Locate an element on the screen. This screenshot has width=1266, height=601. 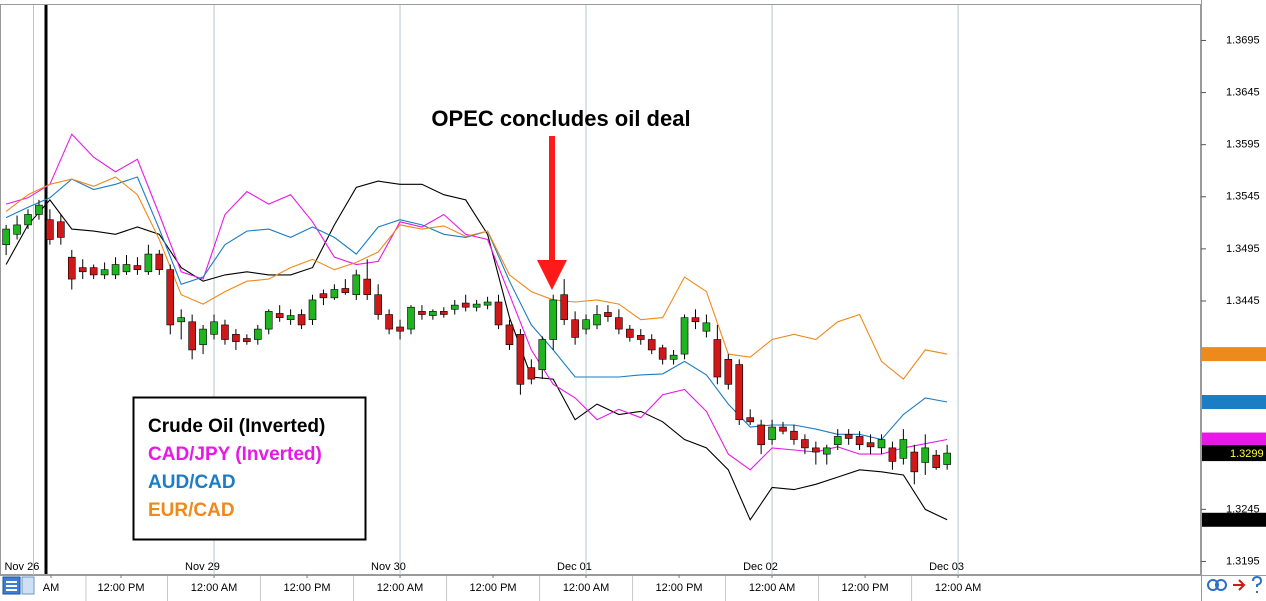
legend-entry: EUR/CAD is located at coordinates (191, 510).